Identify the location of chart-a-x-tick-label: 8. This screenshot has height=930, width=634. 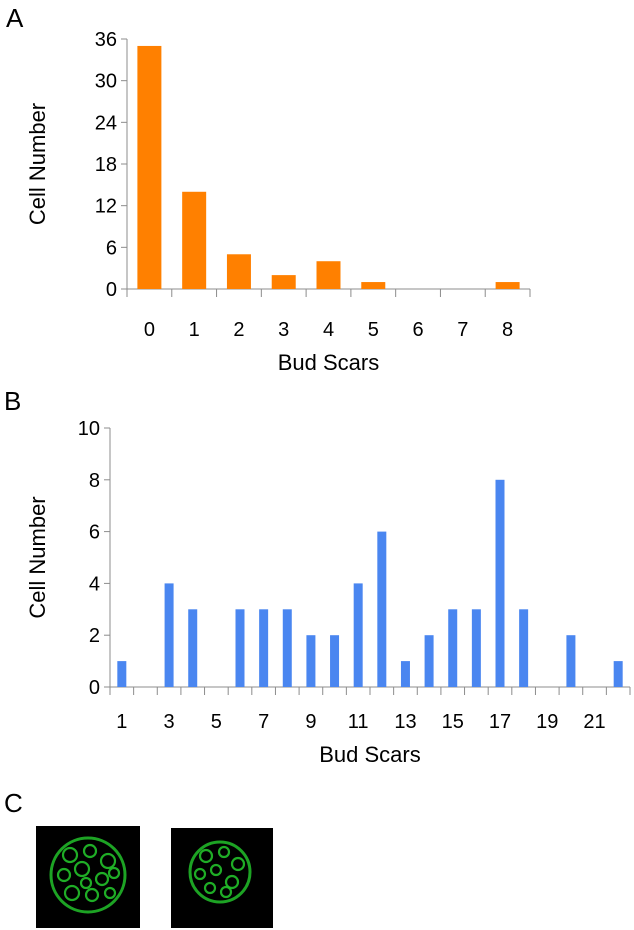
(507, 330).